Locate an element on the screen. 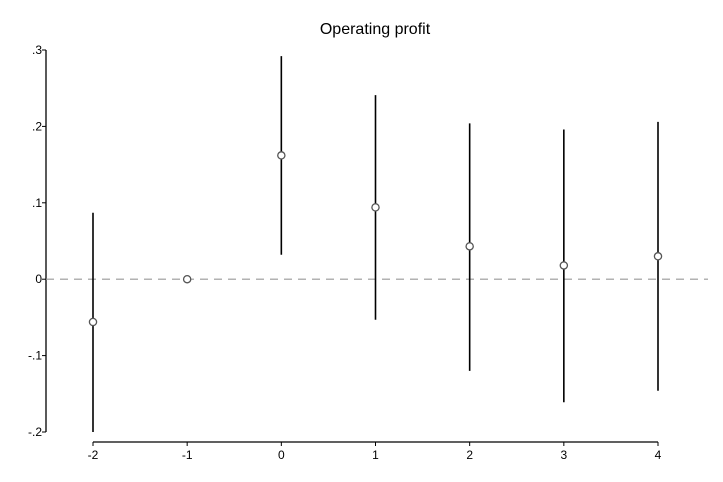  x-tick-label: 2 is located at coordinates (469, 455).